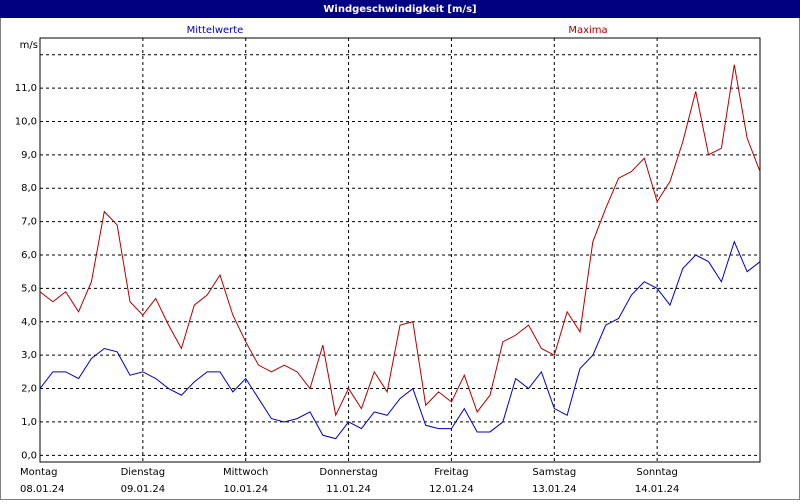 The image size is (800, 504). I want to click on x-tick-label: Montag, so click(38, 472).